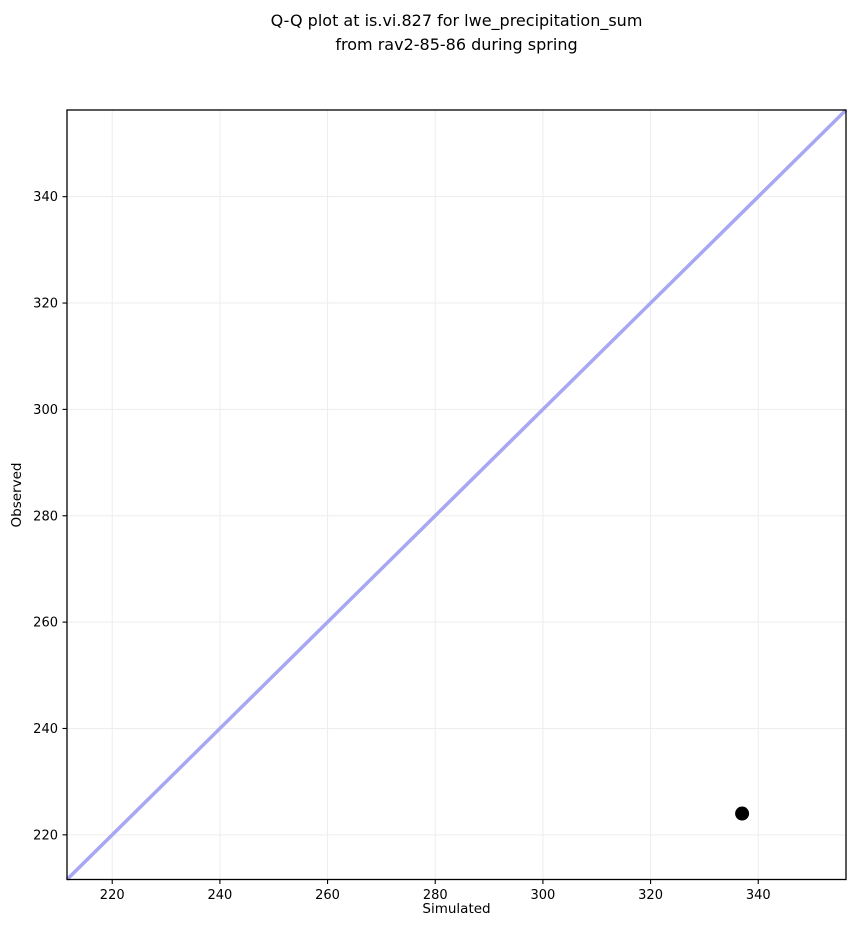 This screenshot has height=934, width=851. What do you see at coordinates (742, 813) in the screenshot?
I see `data-point` at bounding box center [742, 813].